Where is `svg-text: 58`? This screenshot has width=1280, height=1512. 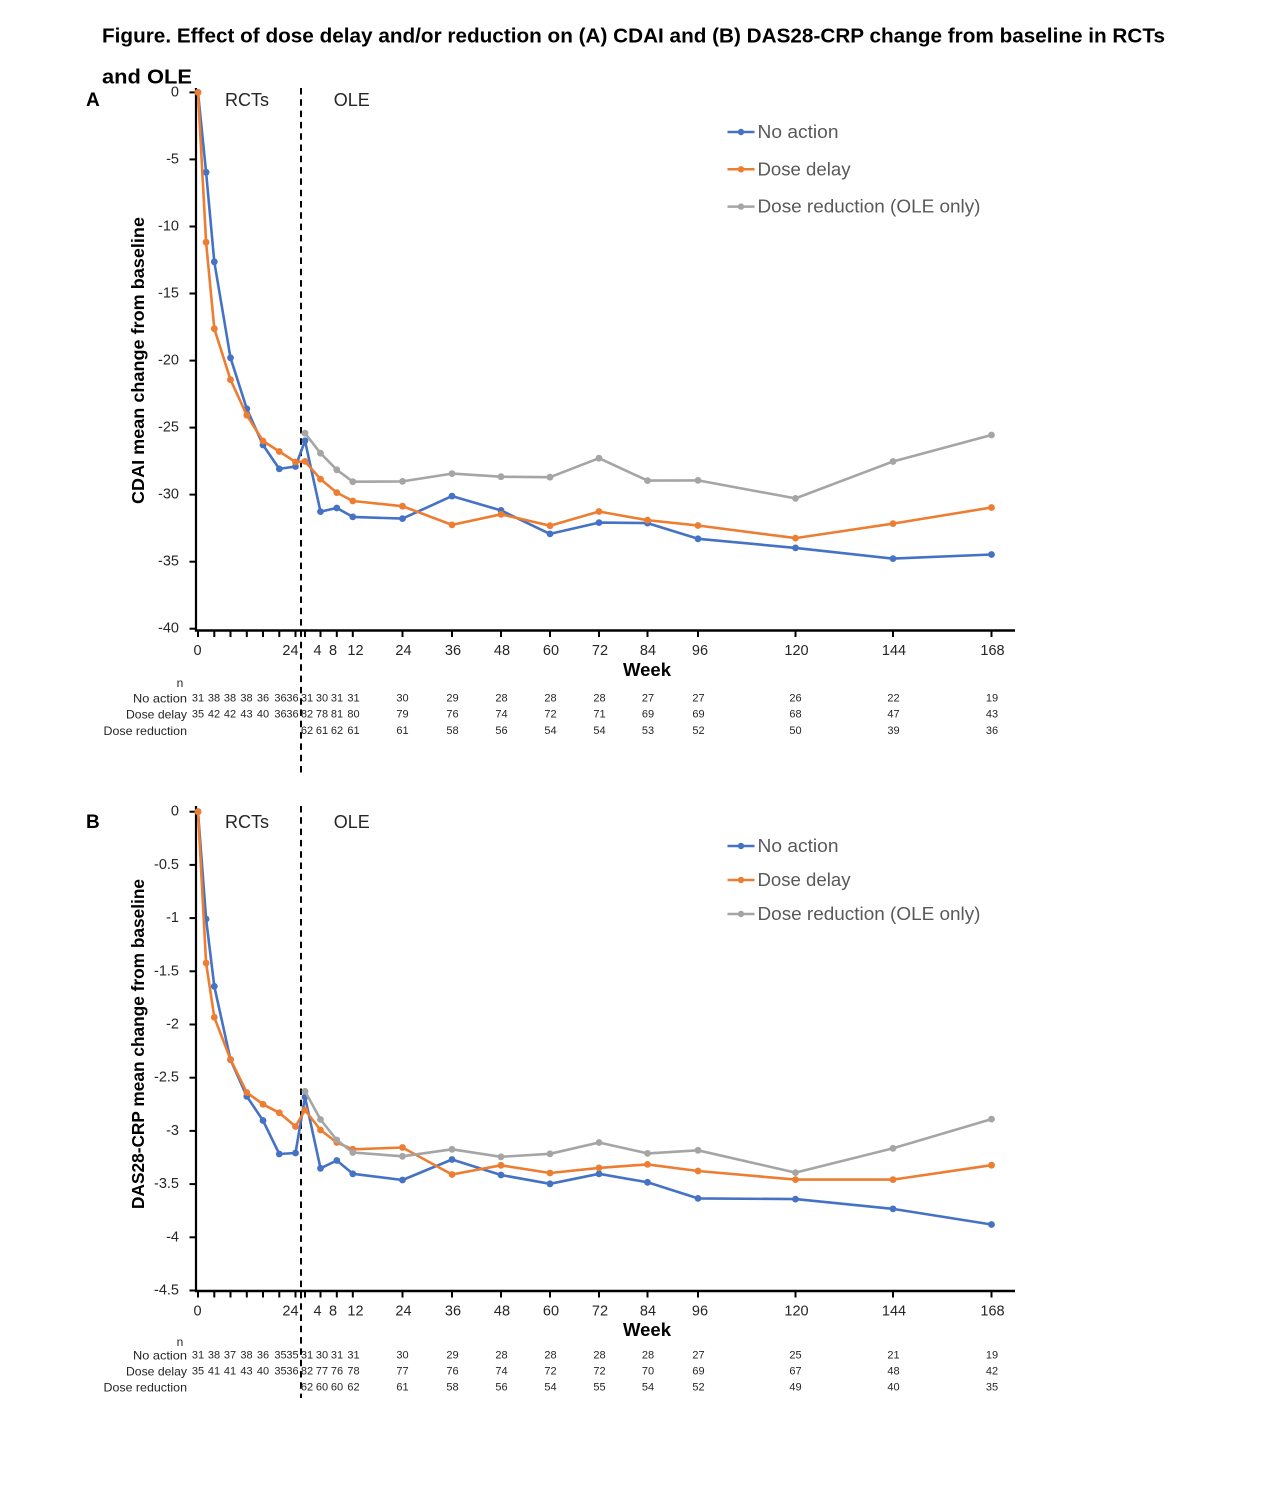 svg-text: 58 is located at coordinates (452, 1388).